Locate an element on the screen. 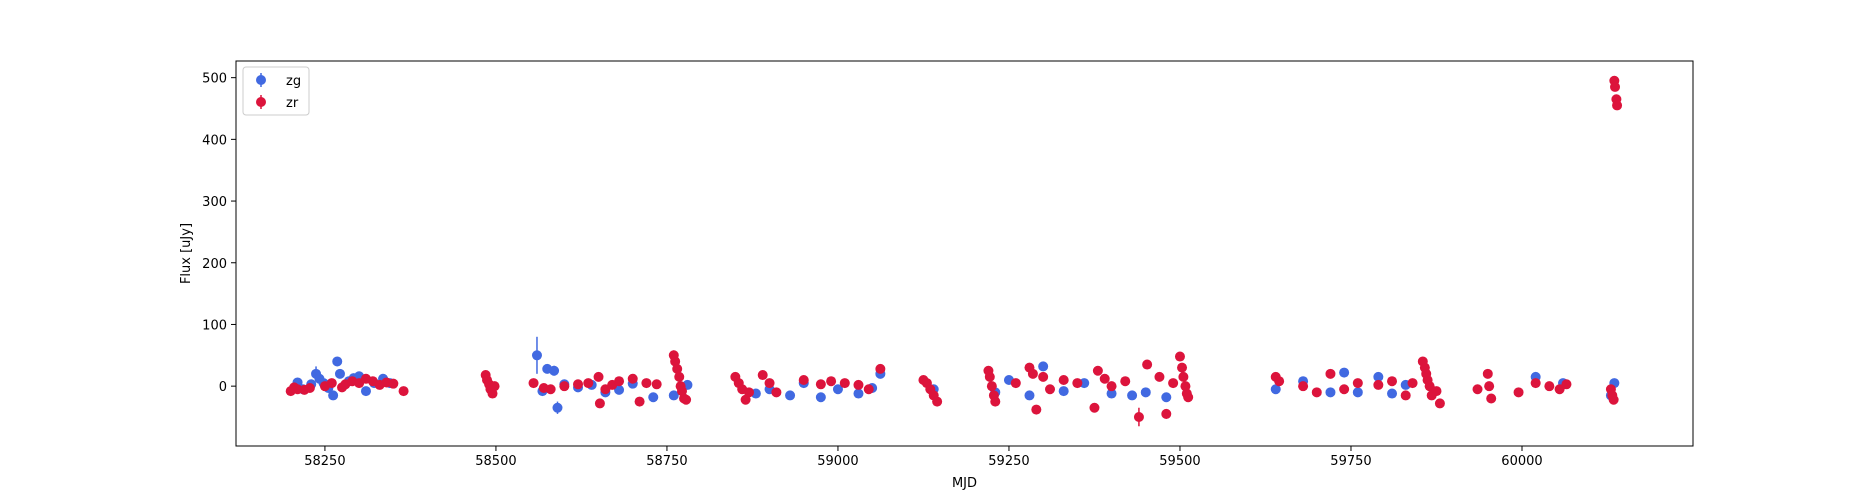 The width and height of the screenshot is (1875, 504). legend-label: zg is located at coordinates (293, 81).